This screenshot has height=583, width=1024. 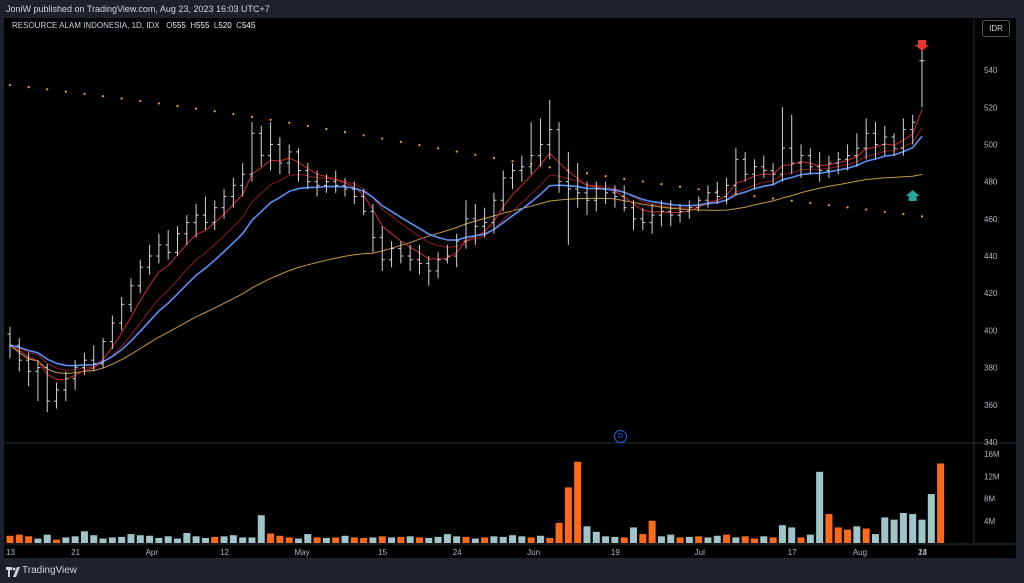 What do you see at coordinates (152, 552) in the screenshot?
I see `time-tick-label: Apr` at bounding box center [152, 552].